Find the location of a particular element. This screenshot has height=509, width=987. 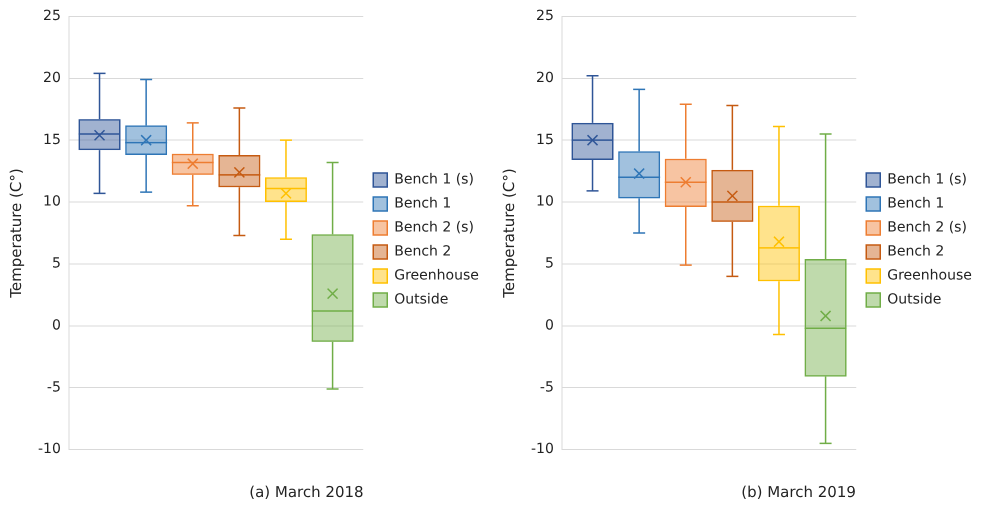

text: (a) March 2018 is located at coordinates (306, 492).